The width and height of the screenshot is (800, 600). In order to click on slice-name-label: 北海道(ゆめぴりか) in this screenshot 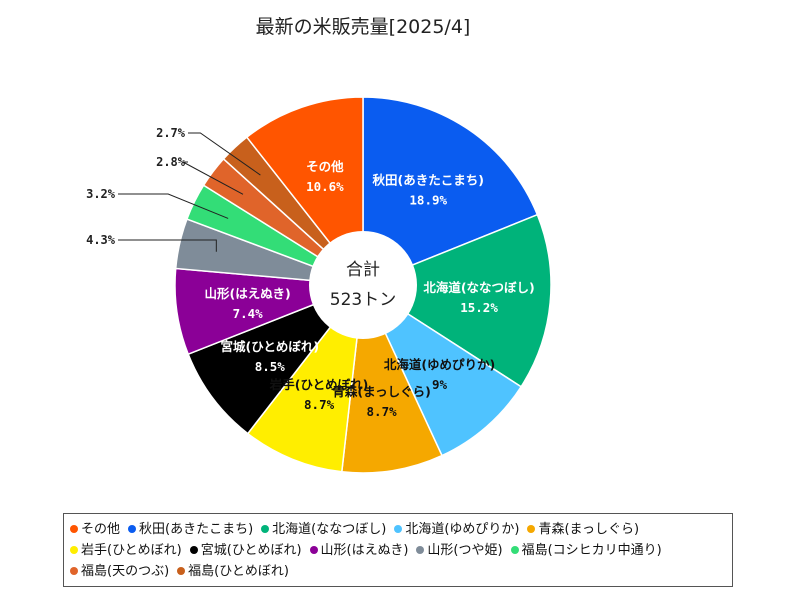, I will do `click(439, 364)`.